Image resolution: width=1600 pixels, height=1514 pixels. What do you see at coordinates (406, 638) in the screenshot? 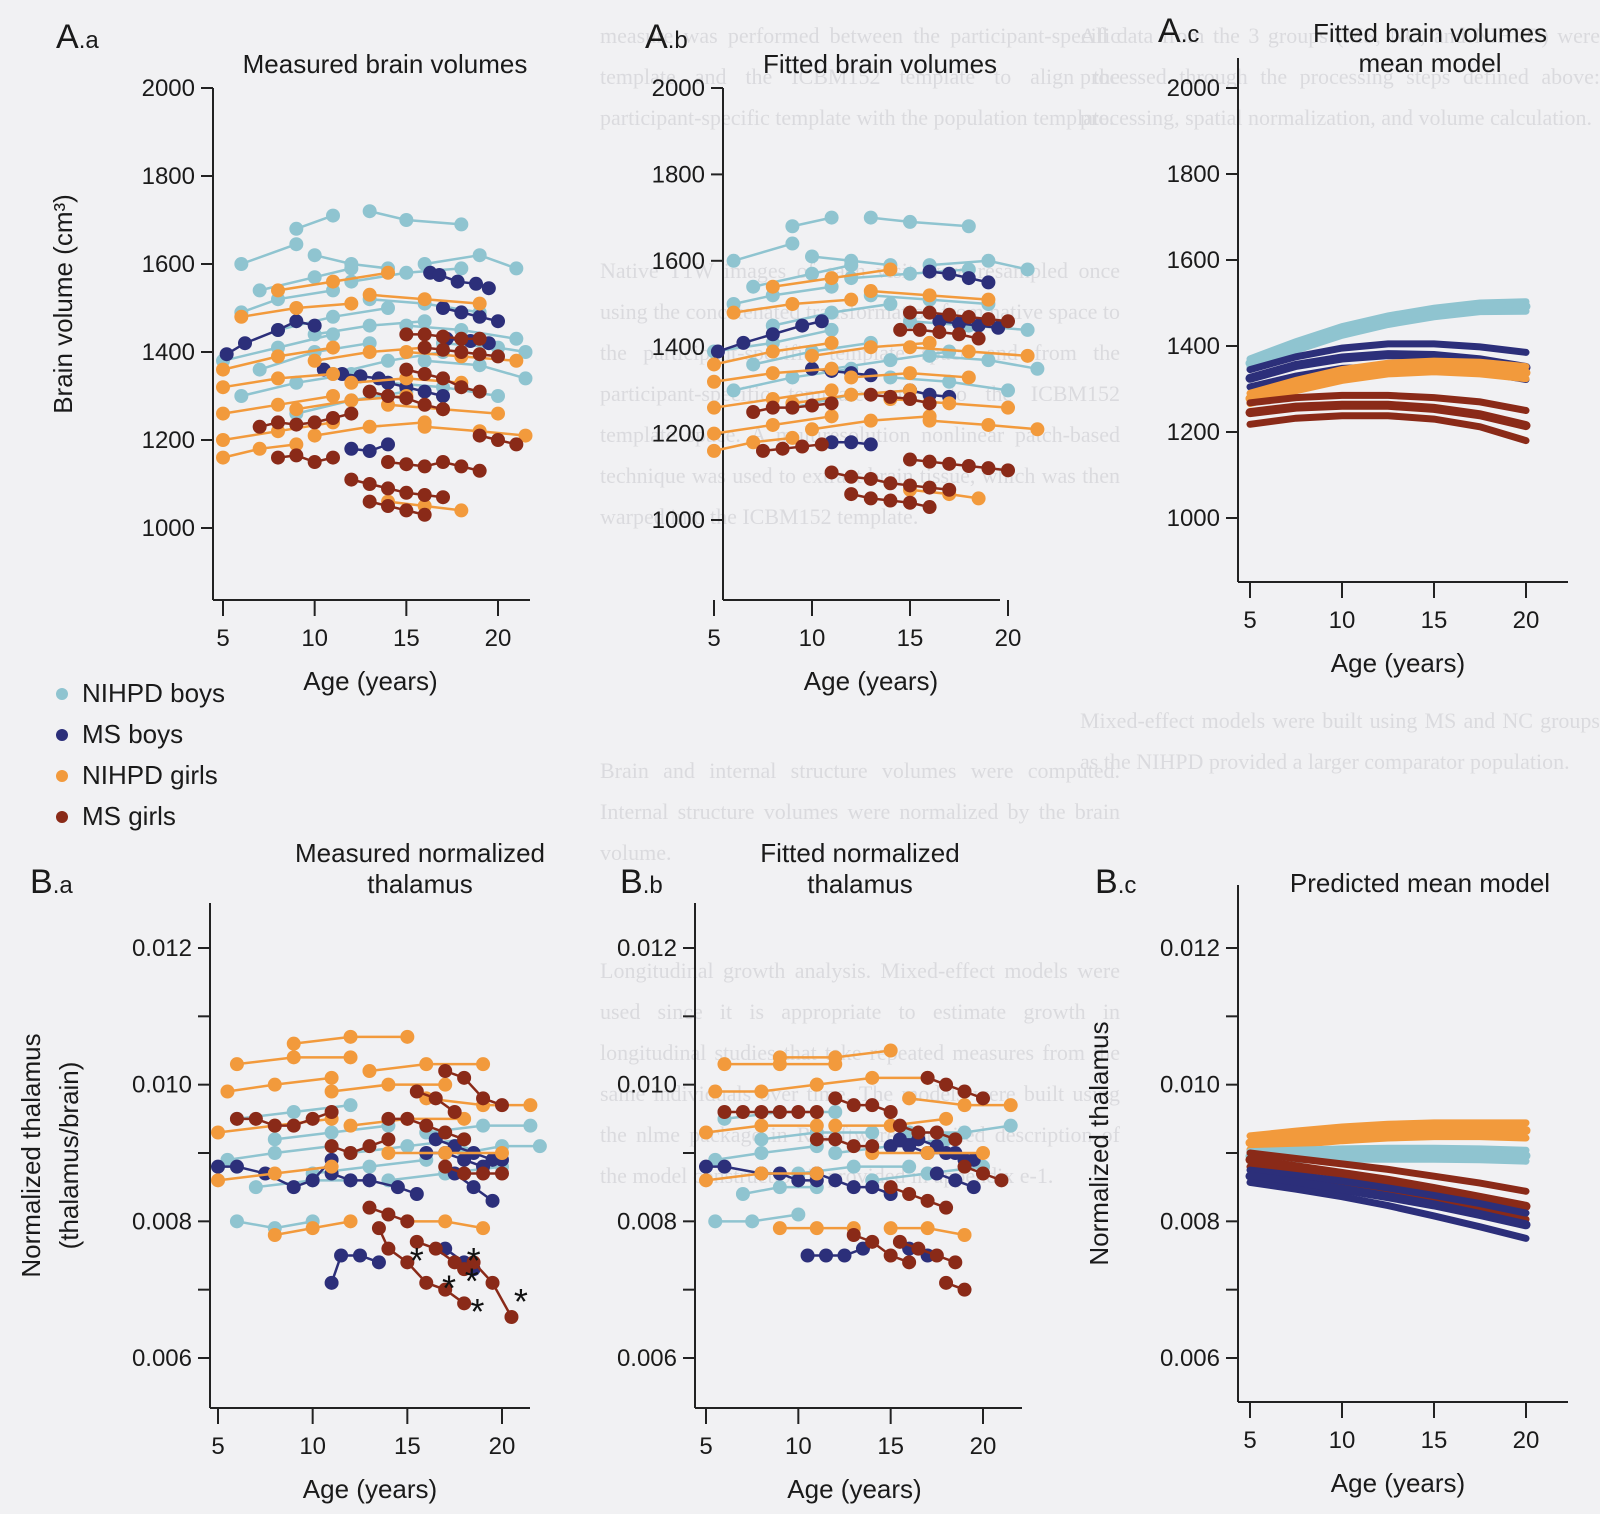
I see `x-tick-label: 15` at bounding box center [406, 638].